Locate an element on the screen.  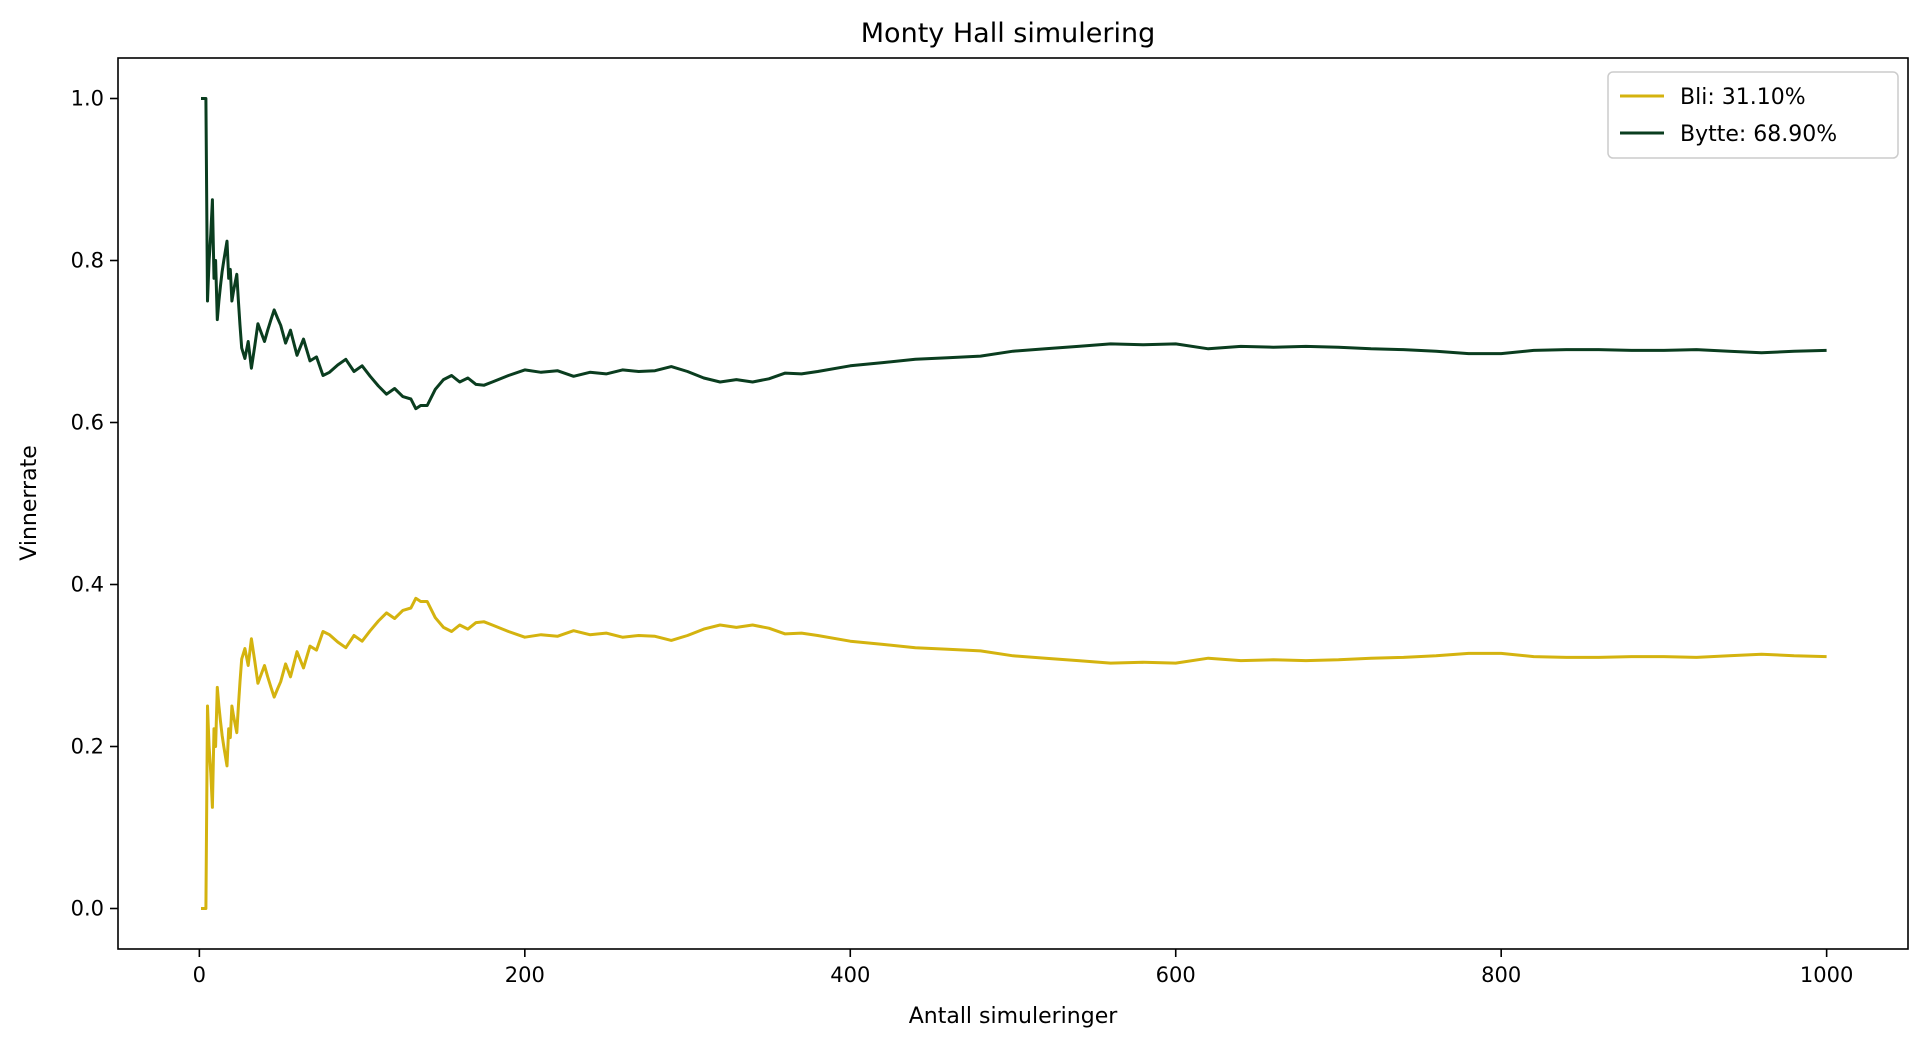
x-tick-label: 200 is located at coordinates (525, 975).